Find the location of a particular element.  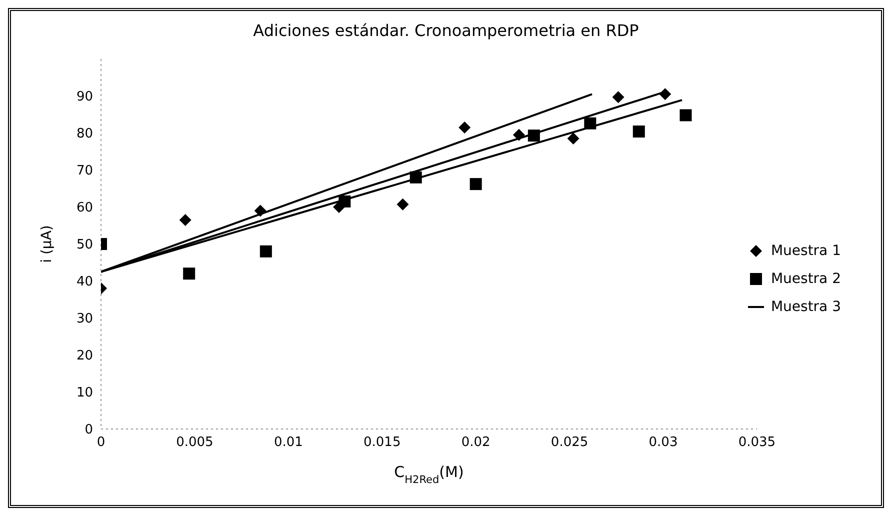

y-tick-label: 10 is located at coordinates (84, 393).